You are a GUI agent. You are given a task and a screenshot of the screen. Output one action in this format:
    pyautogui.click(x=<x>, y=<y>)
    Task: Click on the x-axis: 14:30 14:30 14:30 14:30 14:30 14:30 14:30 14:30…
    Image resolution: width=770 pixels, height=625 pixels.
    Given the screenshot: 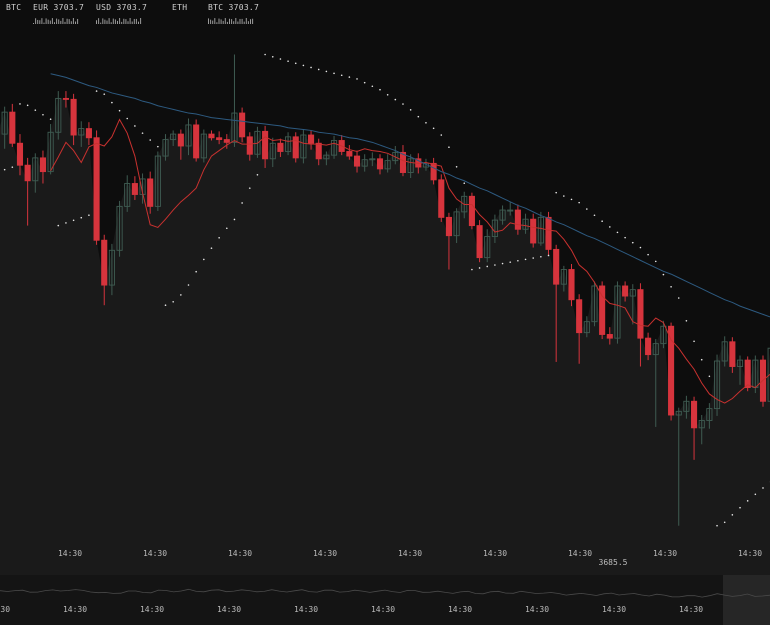 What is the action you would take?
    pyautogui.click(x=410, y=553)
    